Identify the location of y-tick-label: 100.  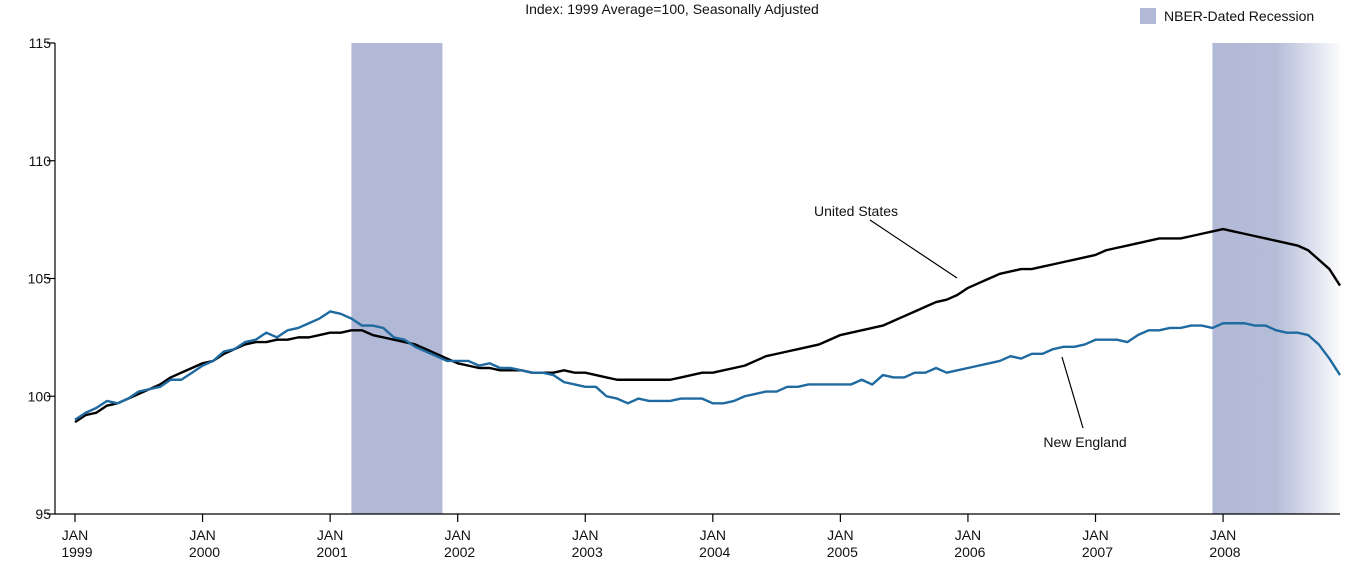
(40, 396).